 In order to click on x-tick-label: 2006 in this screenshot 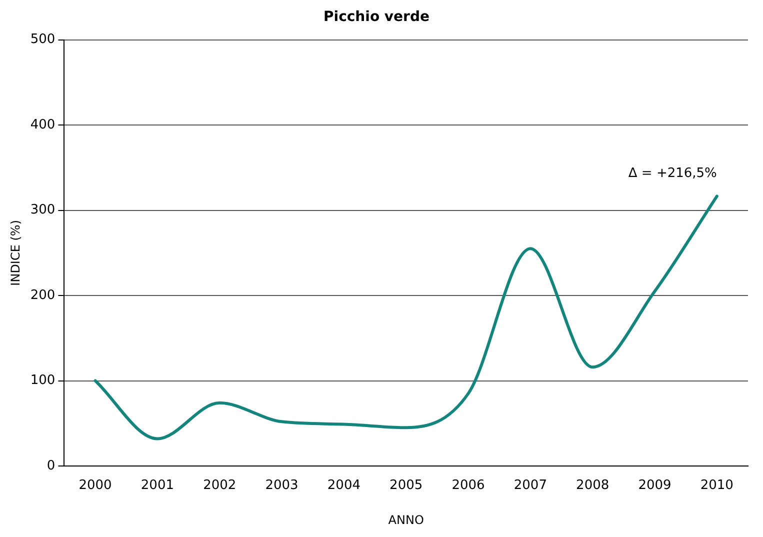, I will do `click(468, 486)`.